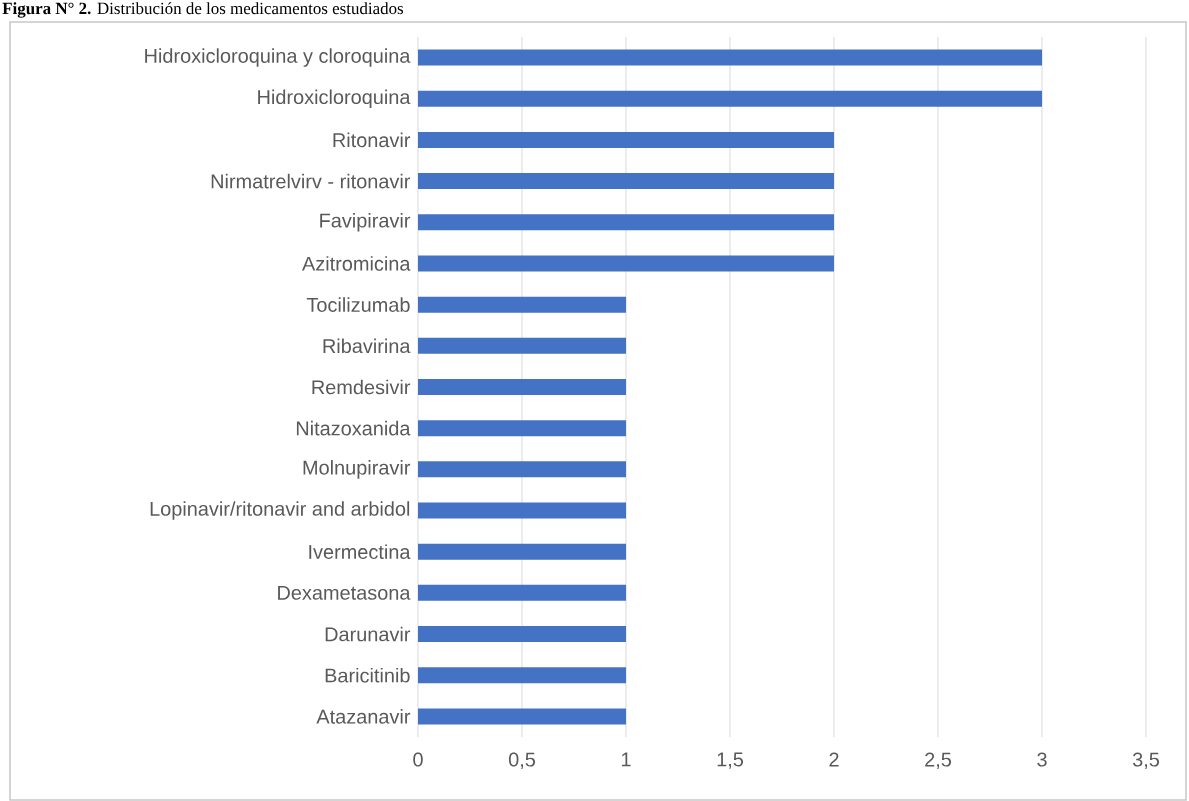 This screenshot has height=801, width=1189. Describe the element at coordinates (730, 760) in the screenshot. I see `x-tick-label: 1,5` at that location.